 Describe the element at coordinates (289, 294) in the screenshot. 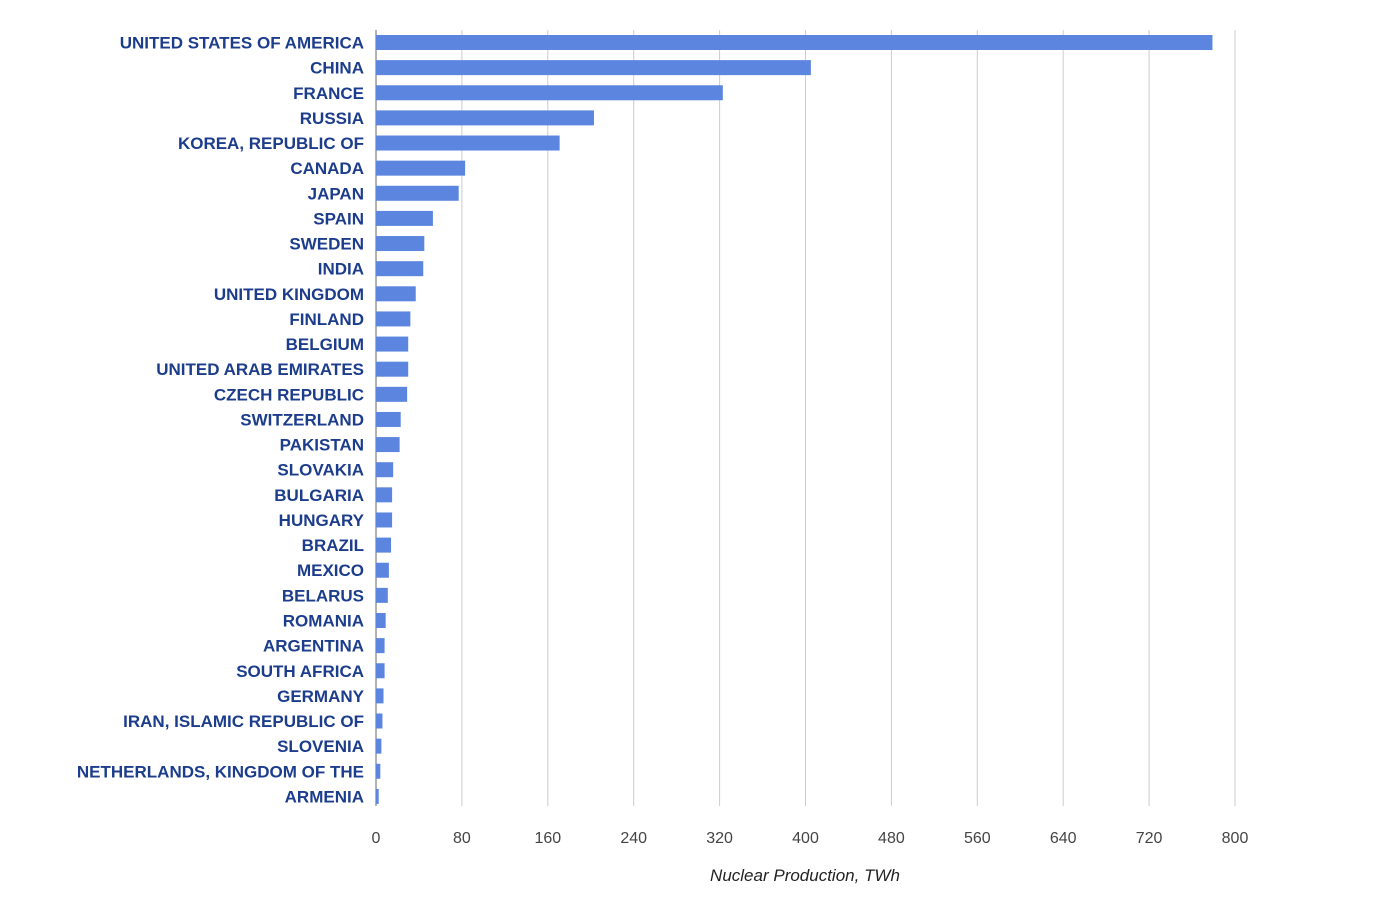

I see `category-label: UNITED KINGDOM` at that location.